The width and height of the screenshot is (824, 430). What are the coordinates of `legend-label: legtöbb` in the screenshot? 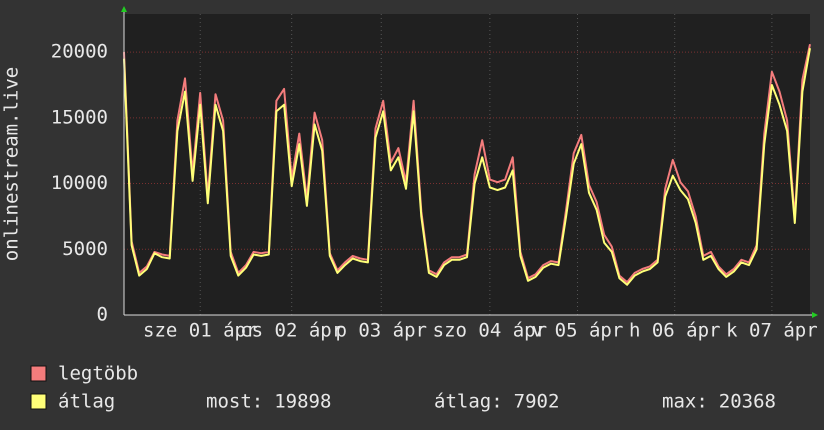 It's located at (98, 374).